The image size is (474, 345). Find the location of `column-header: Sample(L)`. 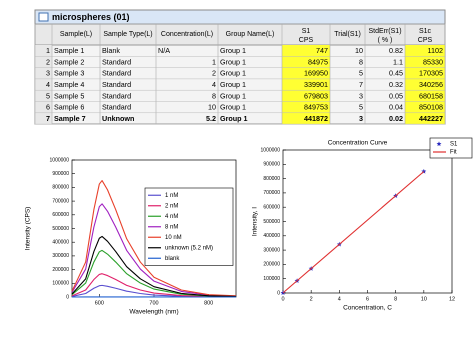

column-header: Sample(L) is located at coordinates (76, 34).